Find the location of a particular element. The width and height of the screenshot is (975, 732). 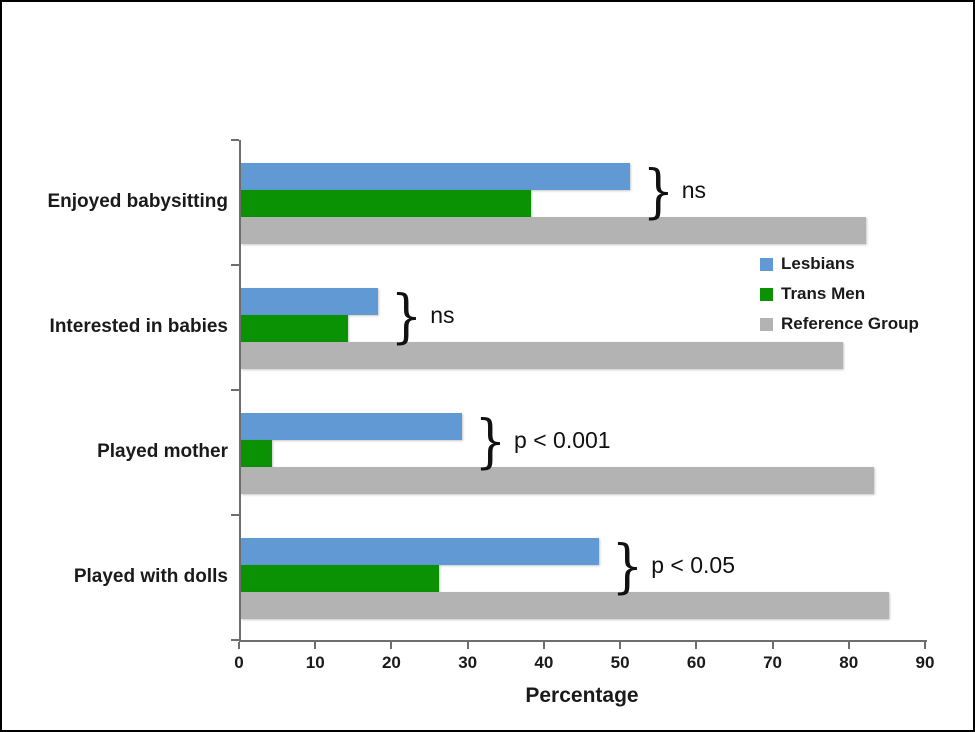

legend-label: Reference Group is located at coordinates (850, 323).